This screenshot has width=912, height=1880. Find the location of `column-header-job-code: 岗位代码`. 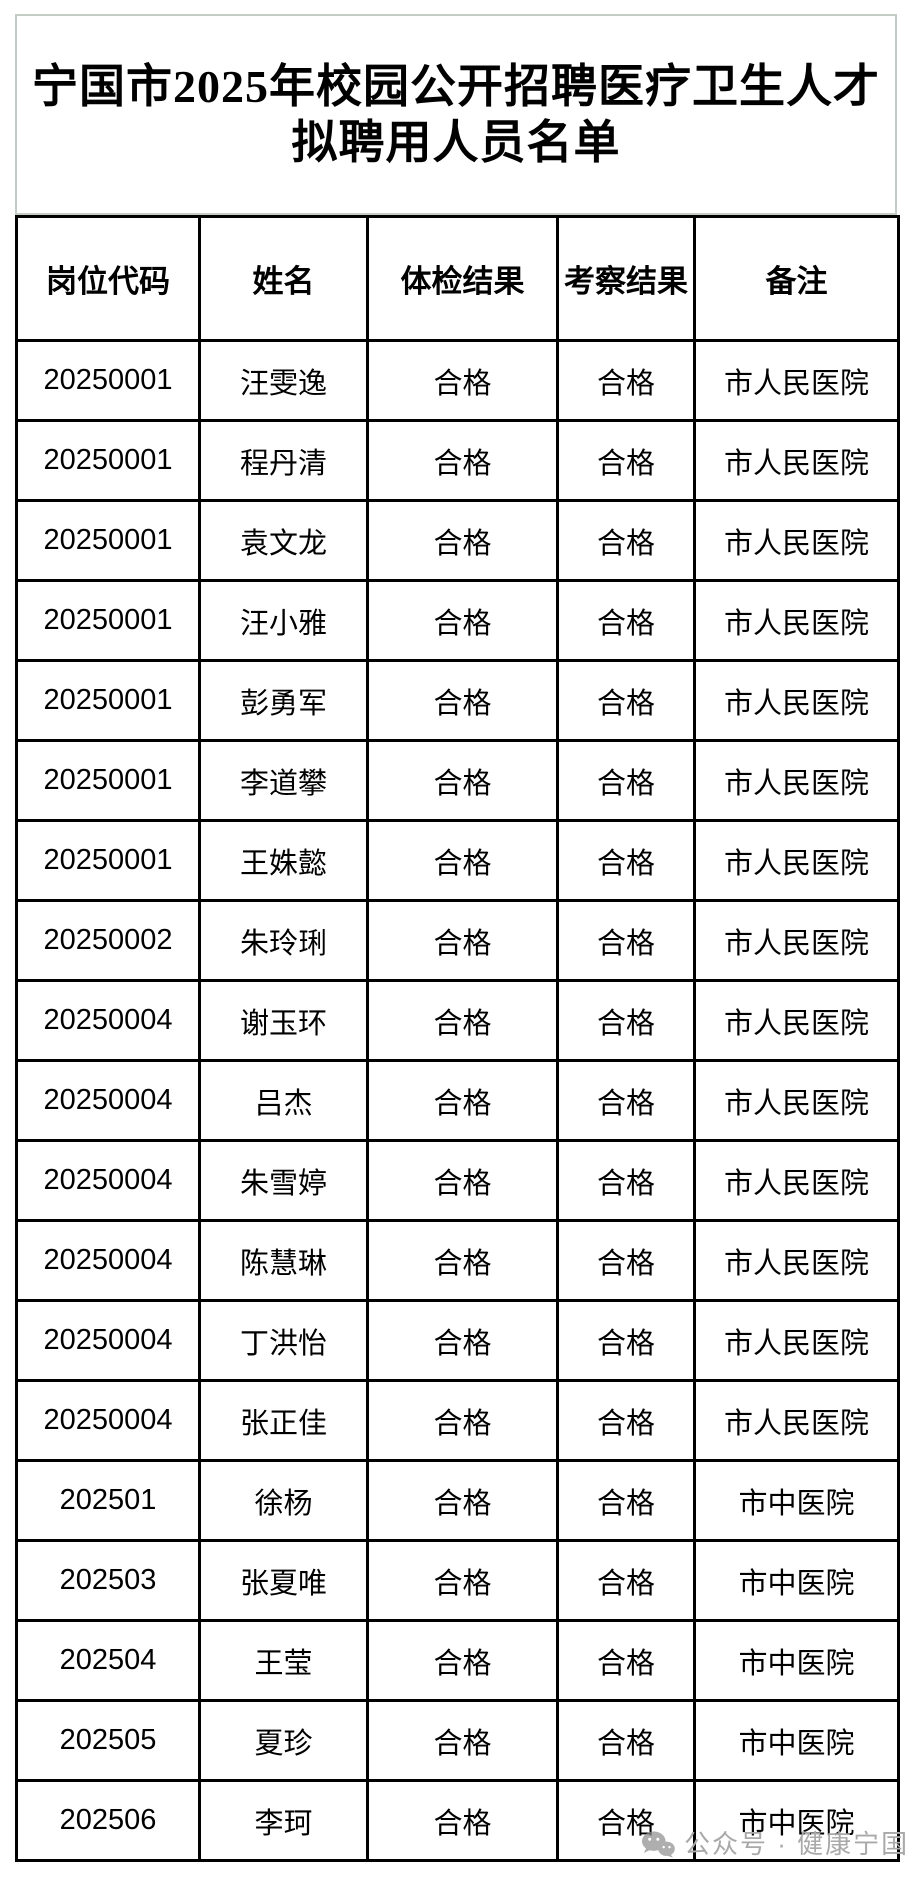

column-header-job-code: 岗位代码 is located at coordinates (108, 278).